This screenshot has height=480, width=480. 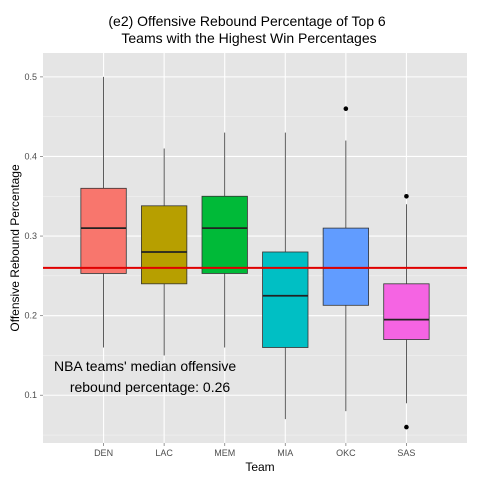 I want to click on y-tick-label: 0.1, so click(x=30, y=395).